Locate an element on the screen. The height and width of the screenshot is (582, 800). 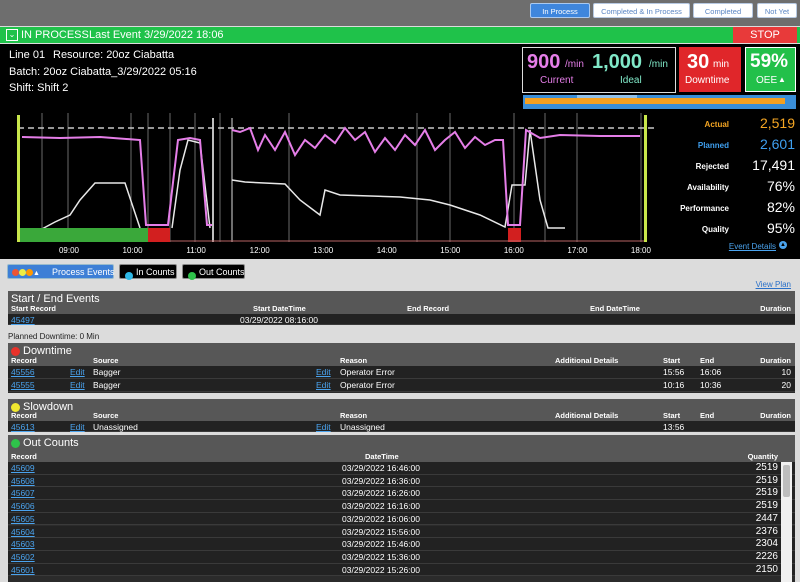
toolbar-button: Completed & In Process is located at coordinates (641, 10).